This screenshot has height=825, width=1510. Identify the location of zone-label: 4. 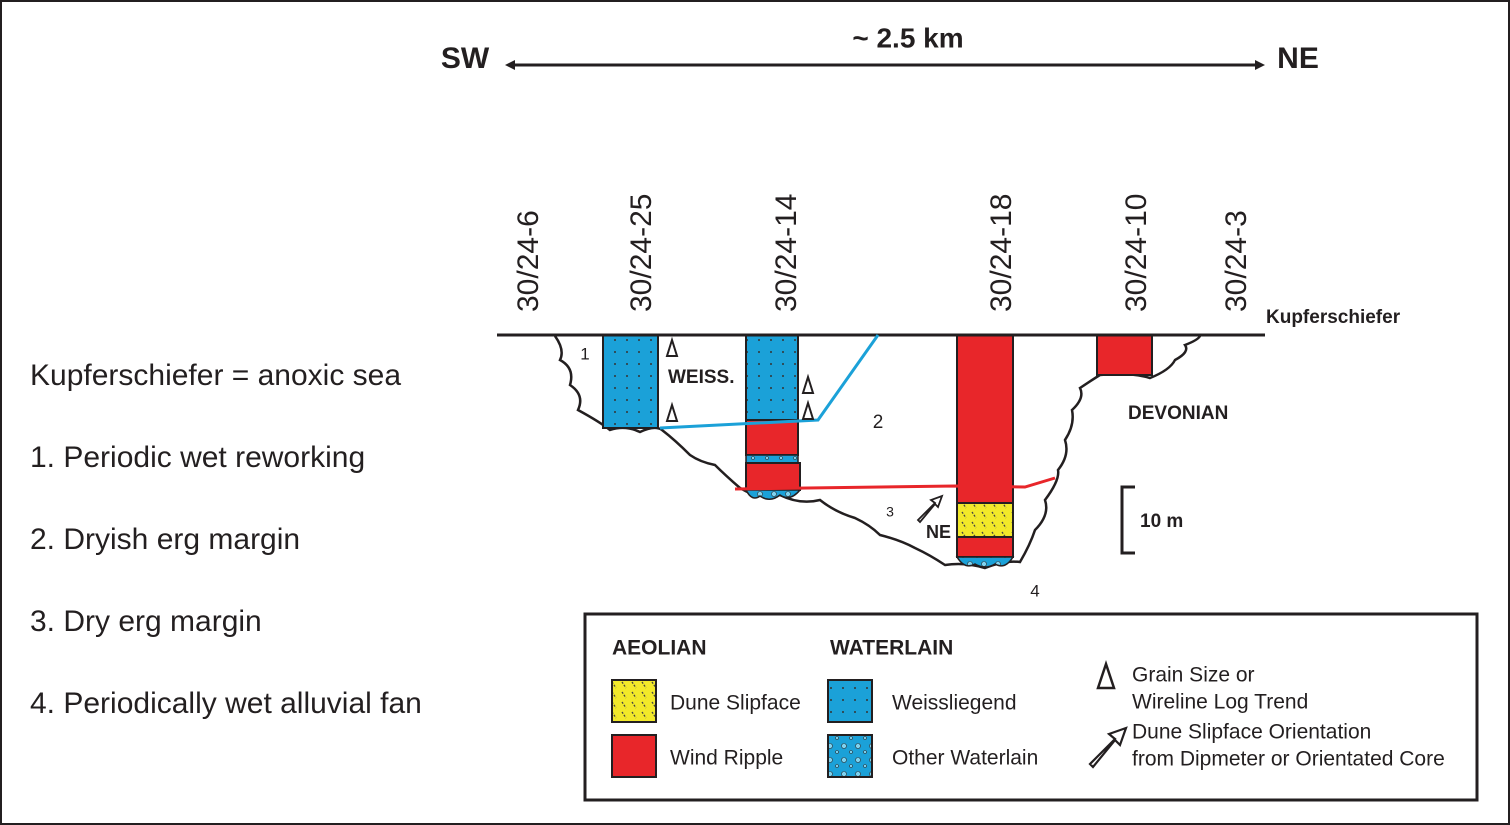
(1034, 590).